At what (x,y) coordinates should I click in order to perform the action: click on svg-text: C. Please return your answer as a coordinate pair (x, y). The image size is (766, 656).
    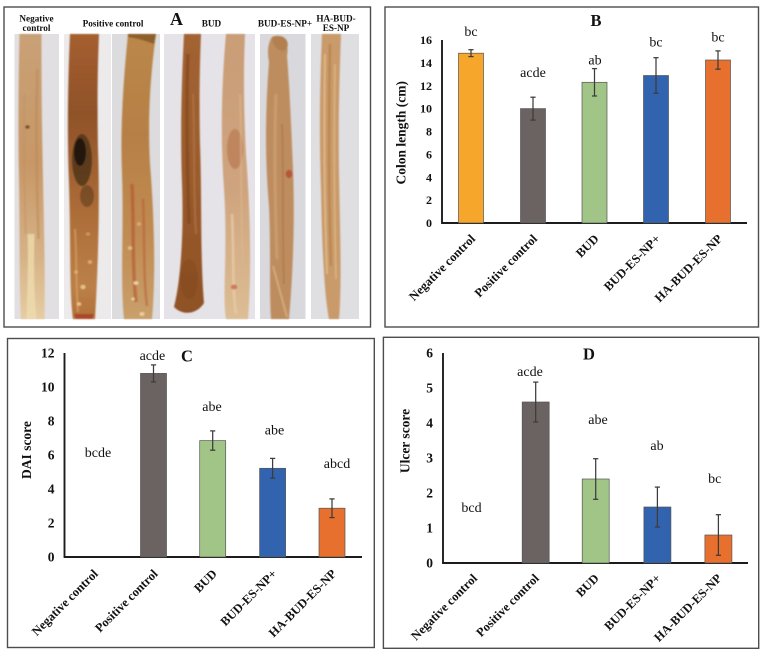
    Looking at the image, I should click on (187, 356).